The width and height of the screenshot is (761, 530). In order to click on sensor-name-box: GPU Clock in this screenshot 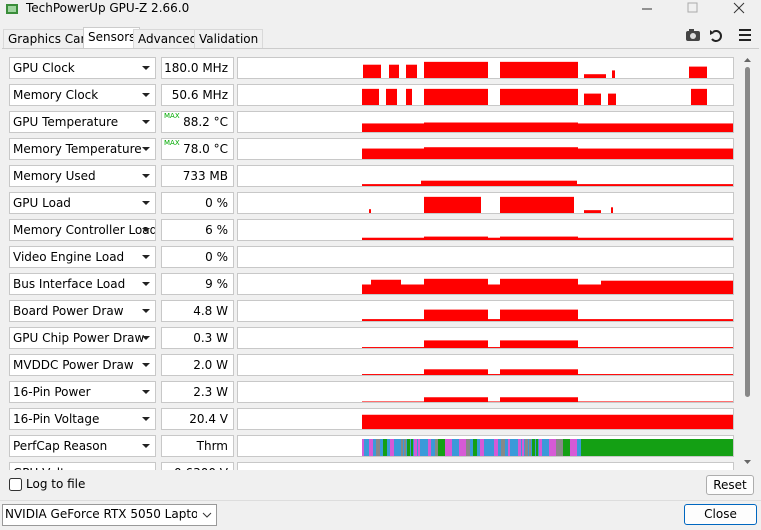, I will do `click(82, 68)`.